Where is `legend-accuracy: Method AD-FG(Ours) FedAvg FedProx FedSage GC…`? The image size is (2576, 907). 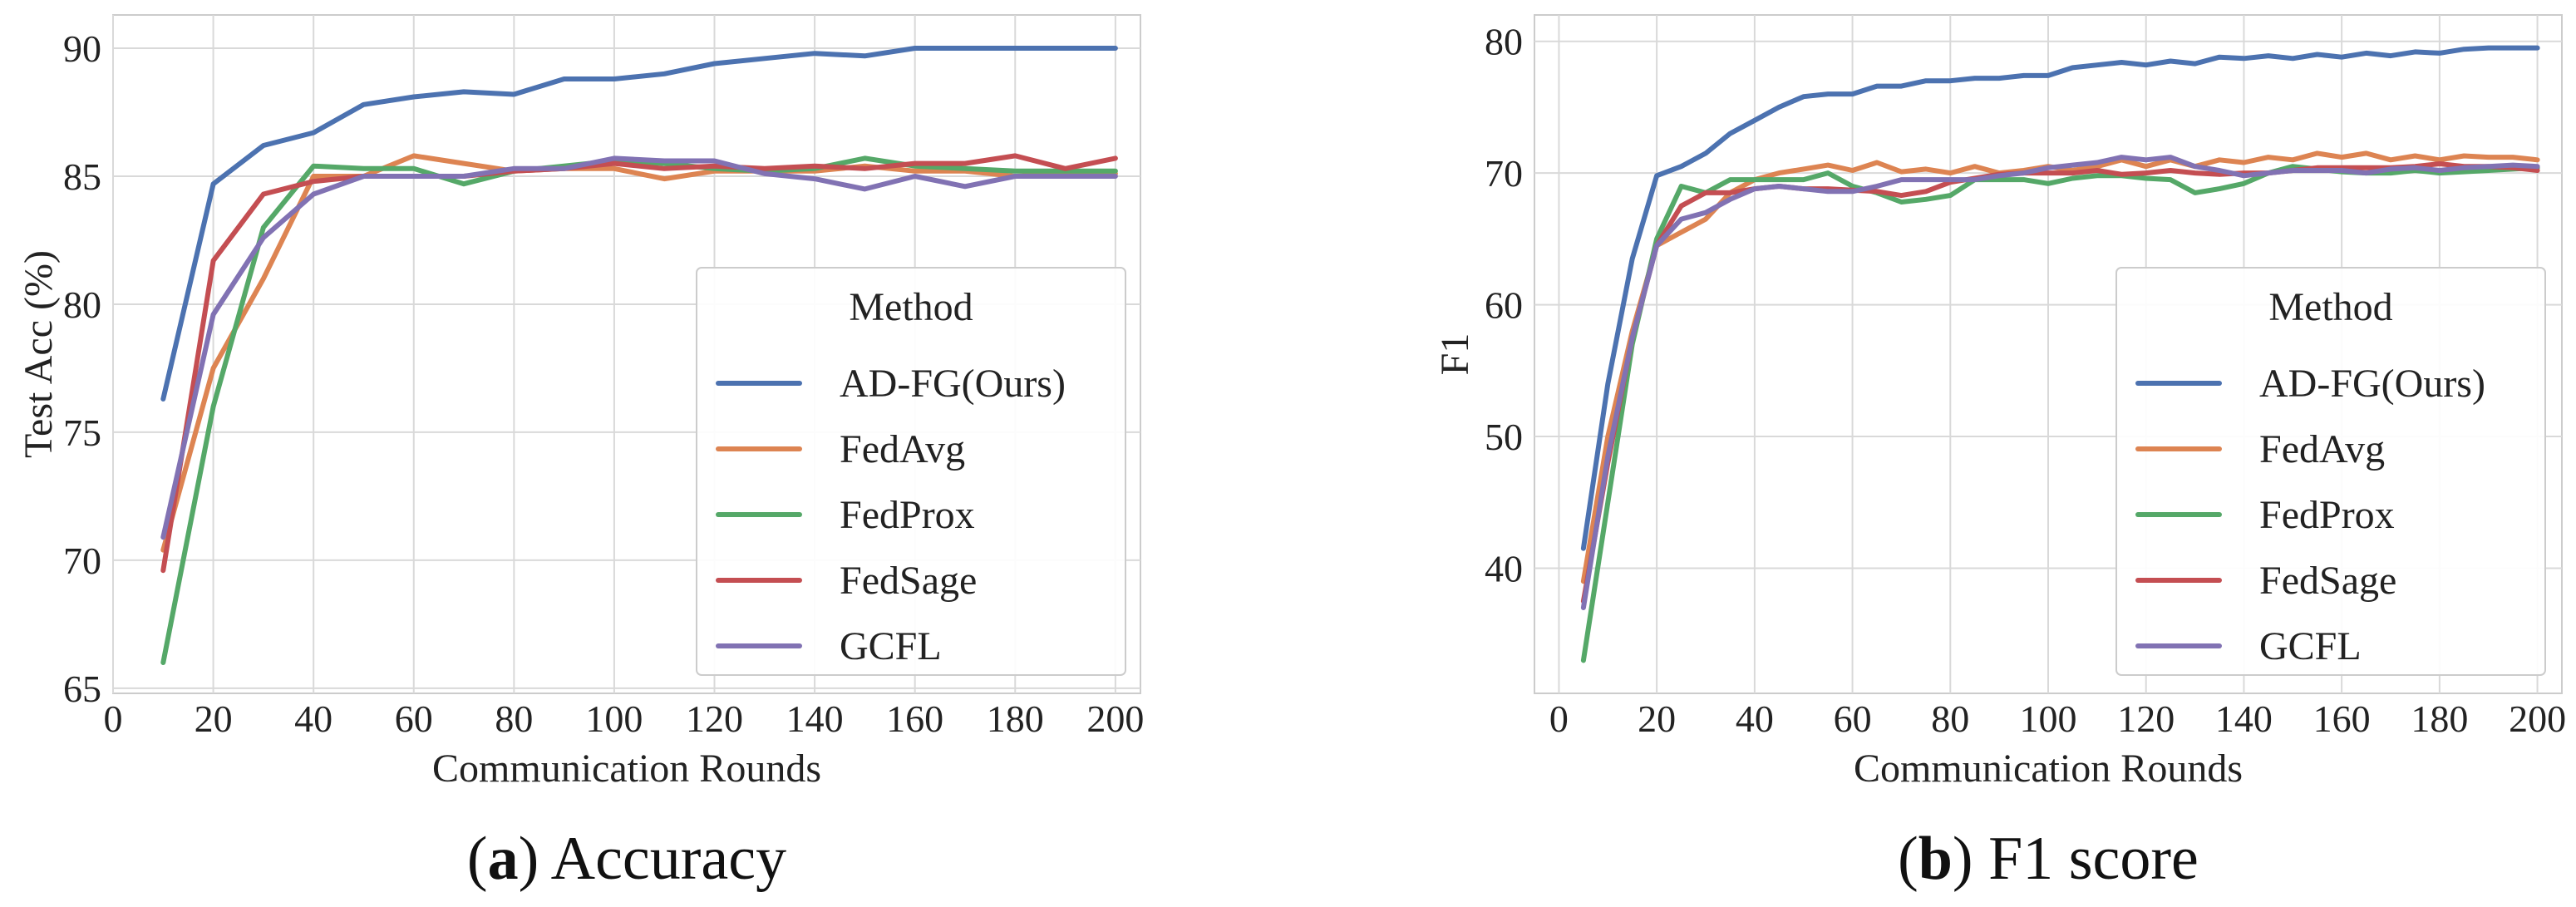
legend-accuracy: Method AD-FG(Ours) FedAvg FedProx FedSage GC… is located at coordinates (911, 472).